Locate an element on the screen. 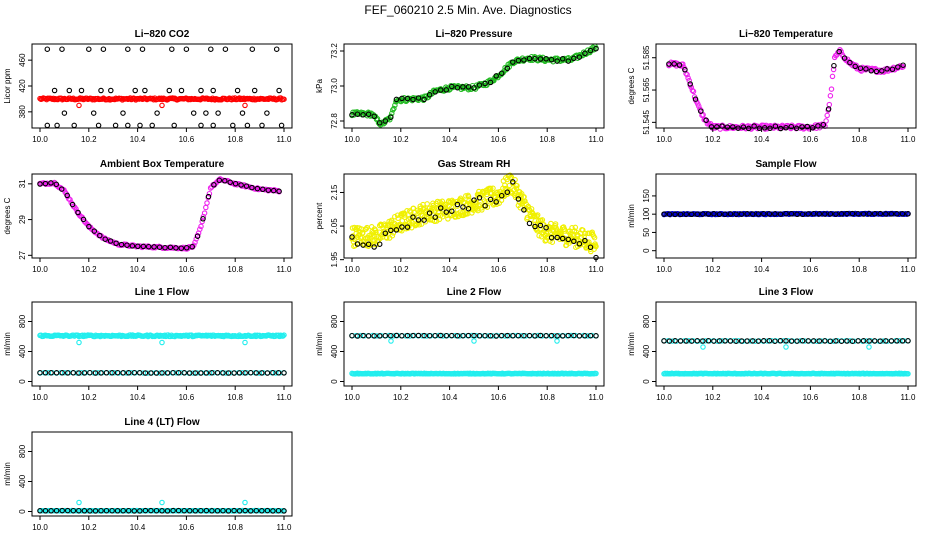 This screenshot has width=936, height=540. figure-title: FEF_060210 2.5 Min. Ave. Diagnostics is located at coordinates (467, 10).